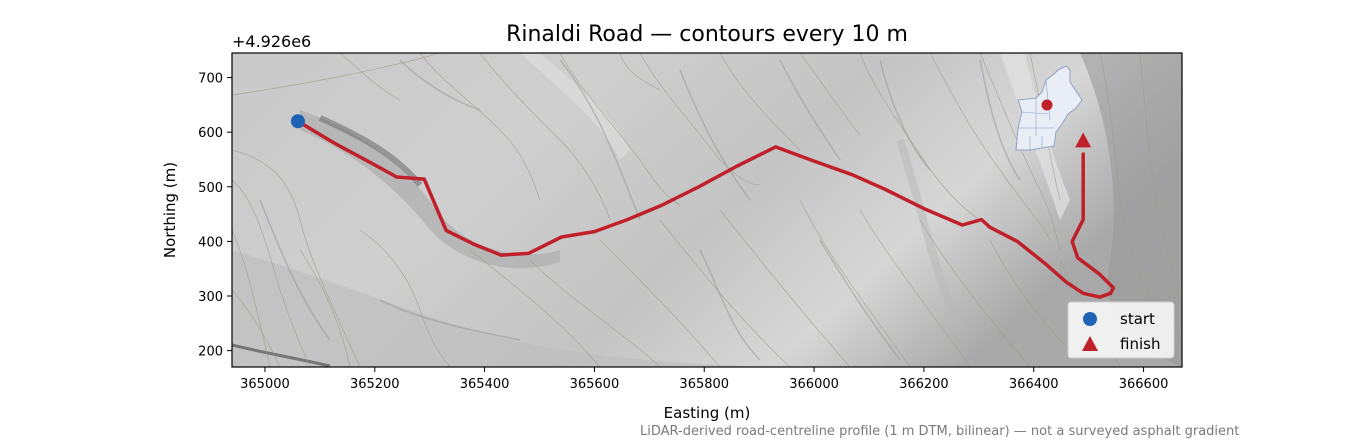 The image size is (1350, 446). I want to click on legend-finish-marker, so click(1090, 343).